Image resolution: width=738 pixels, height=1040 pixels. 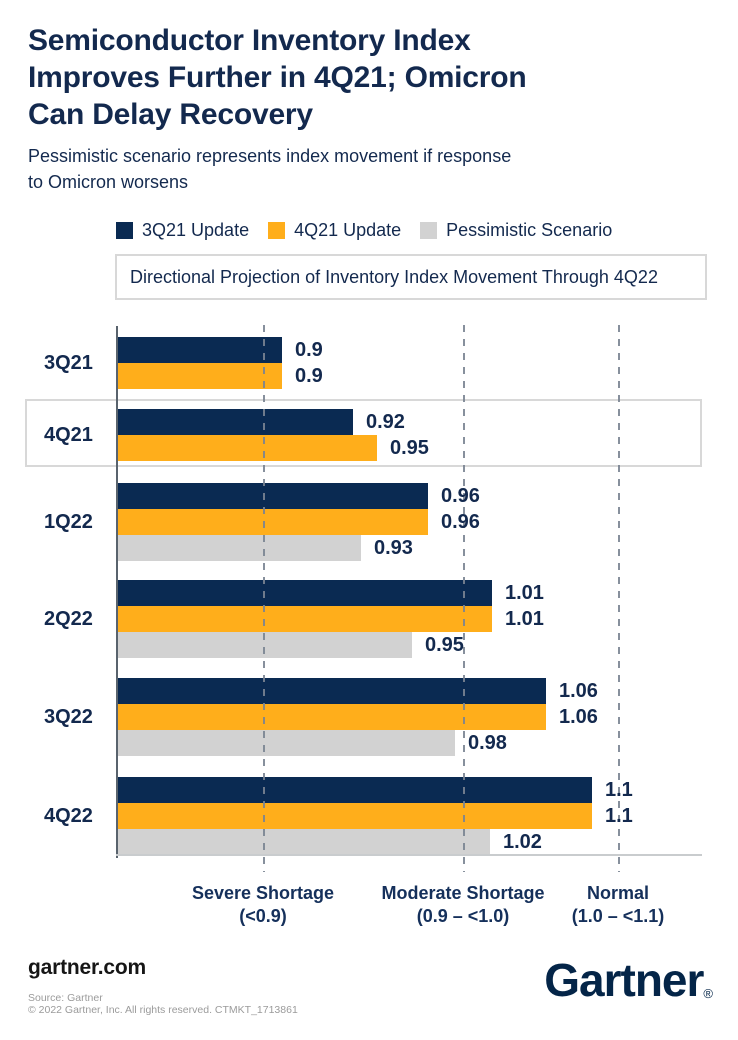 I want to click on axis-gridline-moderate-shortage, so click(x=464, y=598).